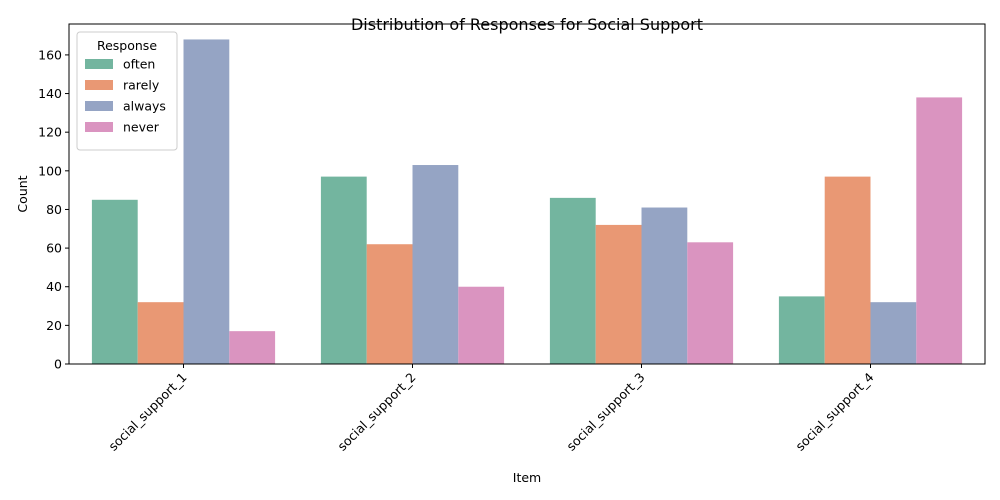 This screenshot has height=500, width=1000. What do you see at coordinates (50, 170) in the screenshot?
I see `y-tick-label: 100` at bounding box center [50, 170].